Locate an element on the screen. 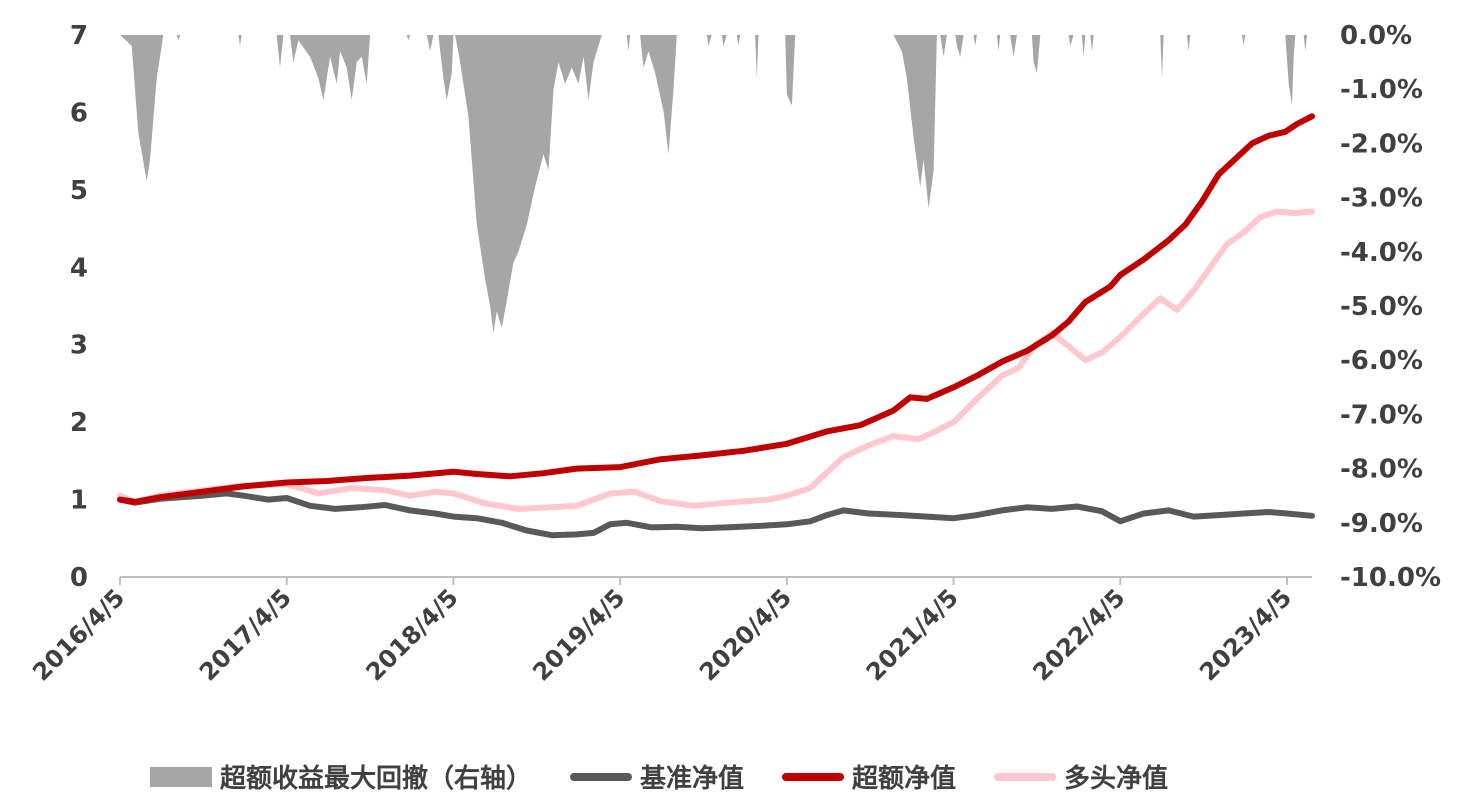  legend-item-long: 多头净值 is located at coordinates (1081, 776).